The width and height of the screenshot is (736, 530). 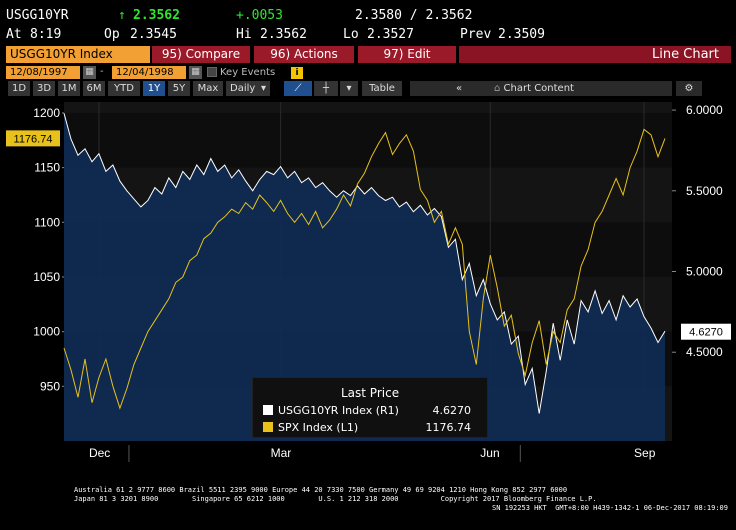 What do you see at coordinates (112, 34) in the screenshot?
I see `open-label: Op` at bounding box center [112, 34].